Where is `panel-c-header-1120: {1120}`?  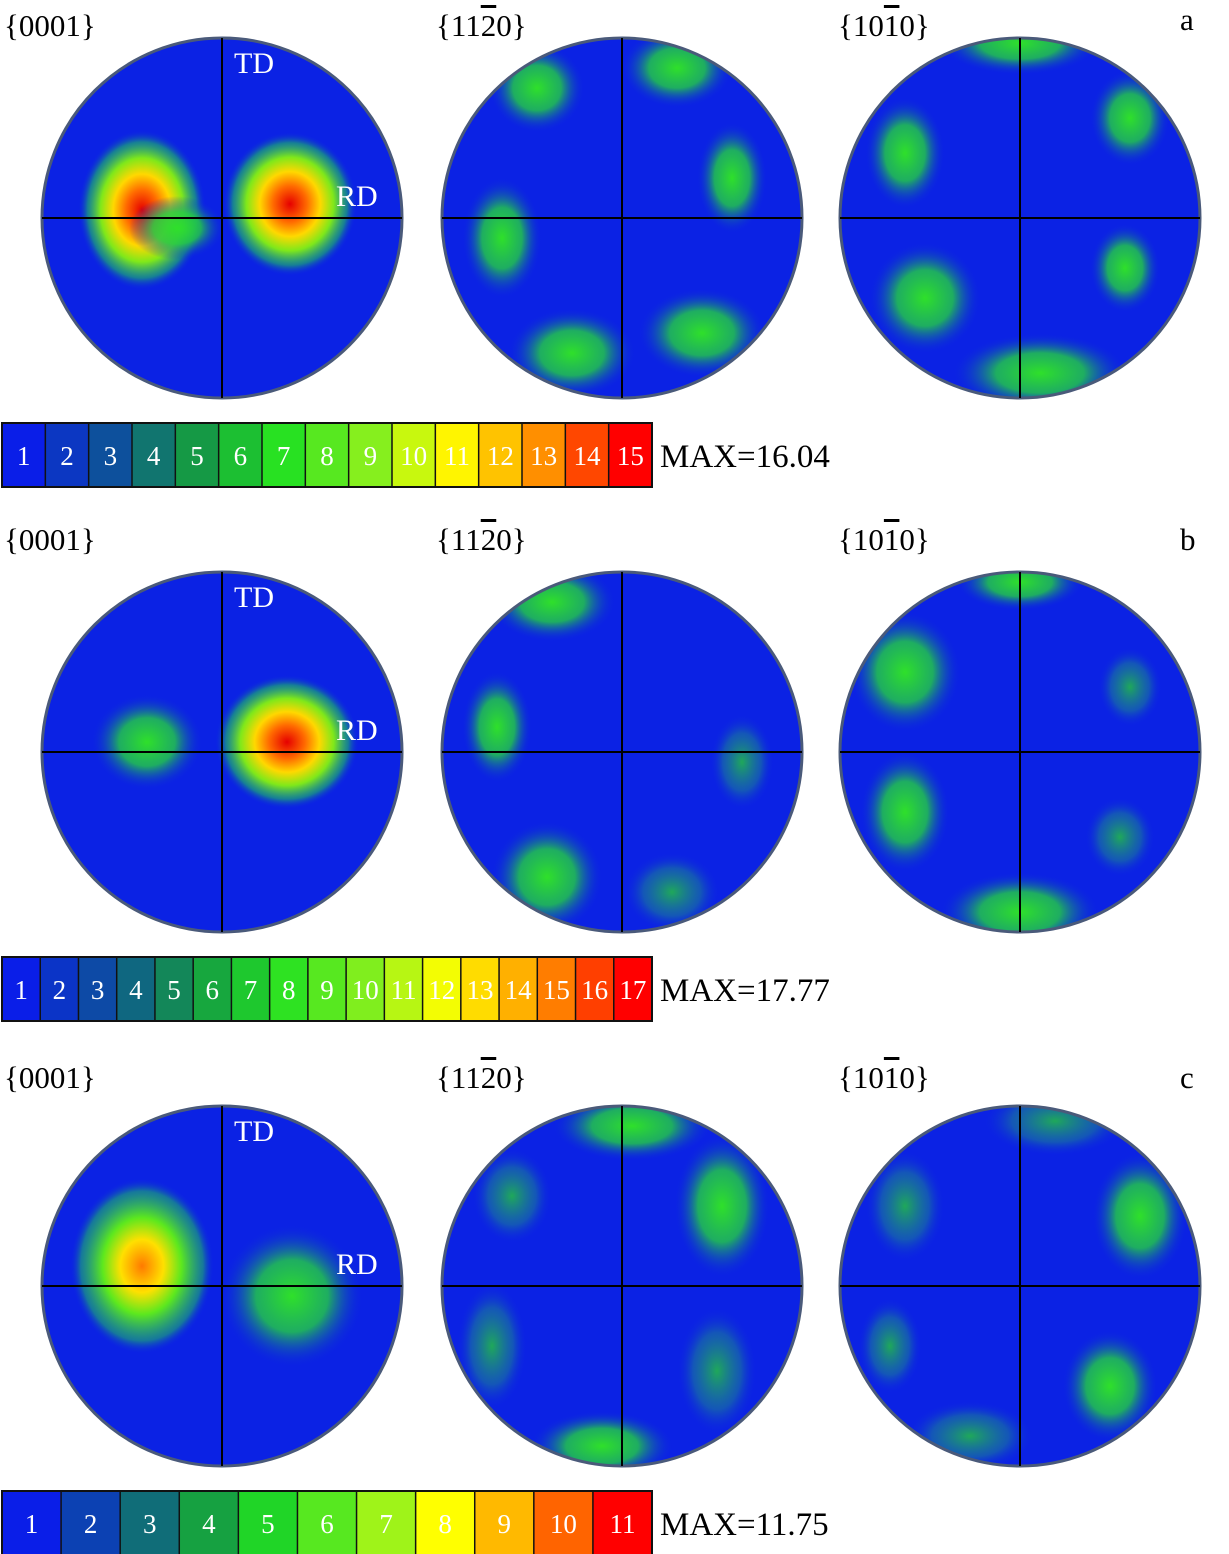 panel-c-header-1120: {1120} is located at coordinates (481, 1077).